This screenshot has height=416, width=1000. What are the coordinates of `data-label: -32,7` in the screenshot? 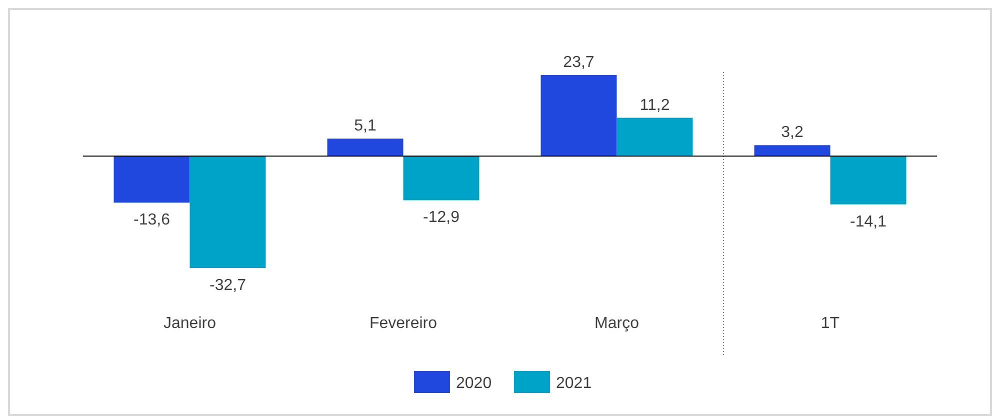 It's located at (228, 285).